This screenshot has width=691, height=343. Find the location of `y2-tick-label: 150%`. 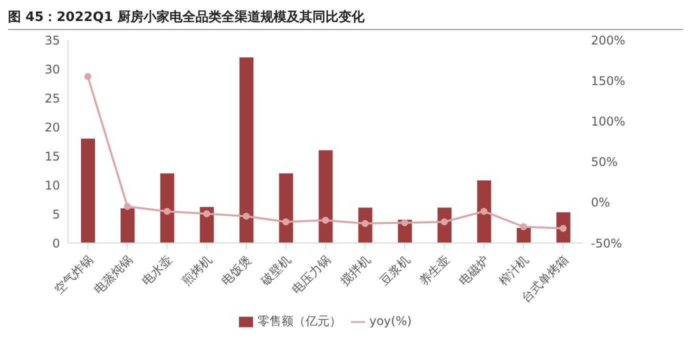

y2-tick-label: 150% is located at coordinates (608, 81).